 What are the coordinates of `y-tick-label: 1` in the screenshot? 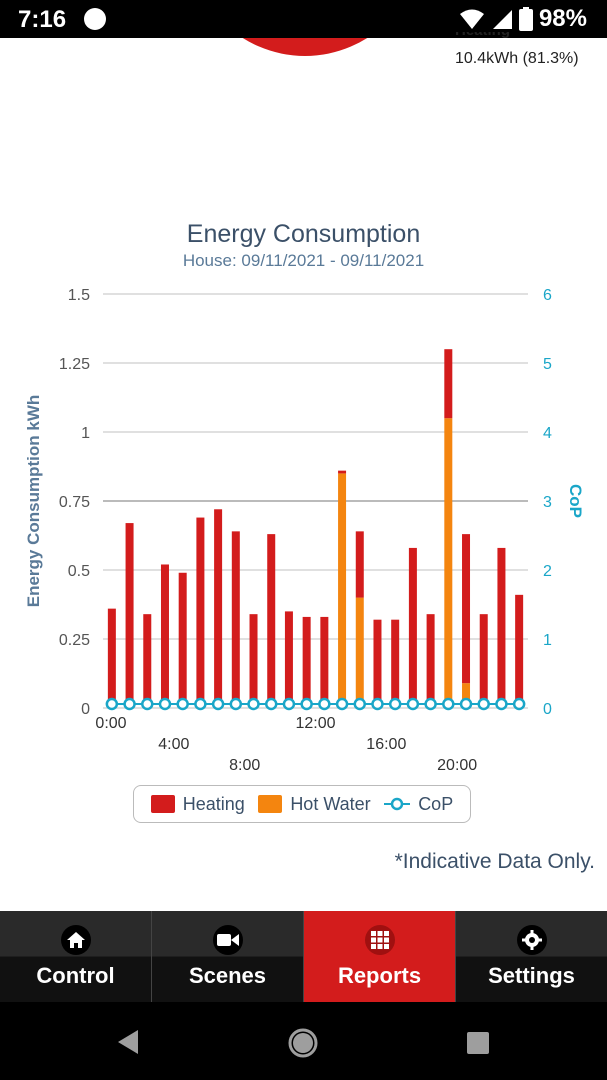 It's located at (85, 433).